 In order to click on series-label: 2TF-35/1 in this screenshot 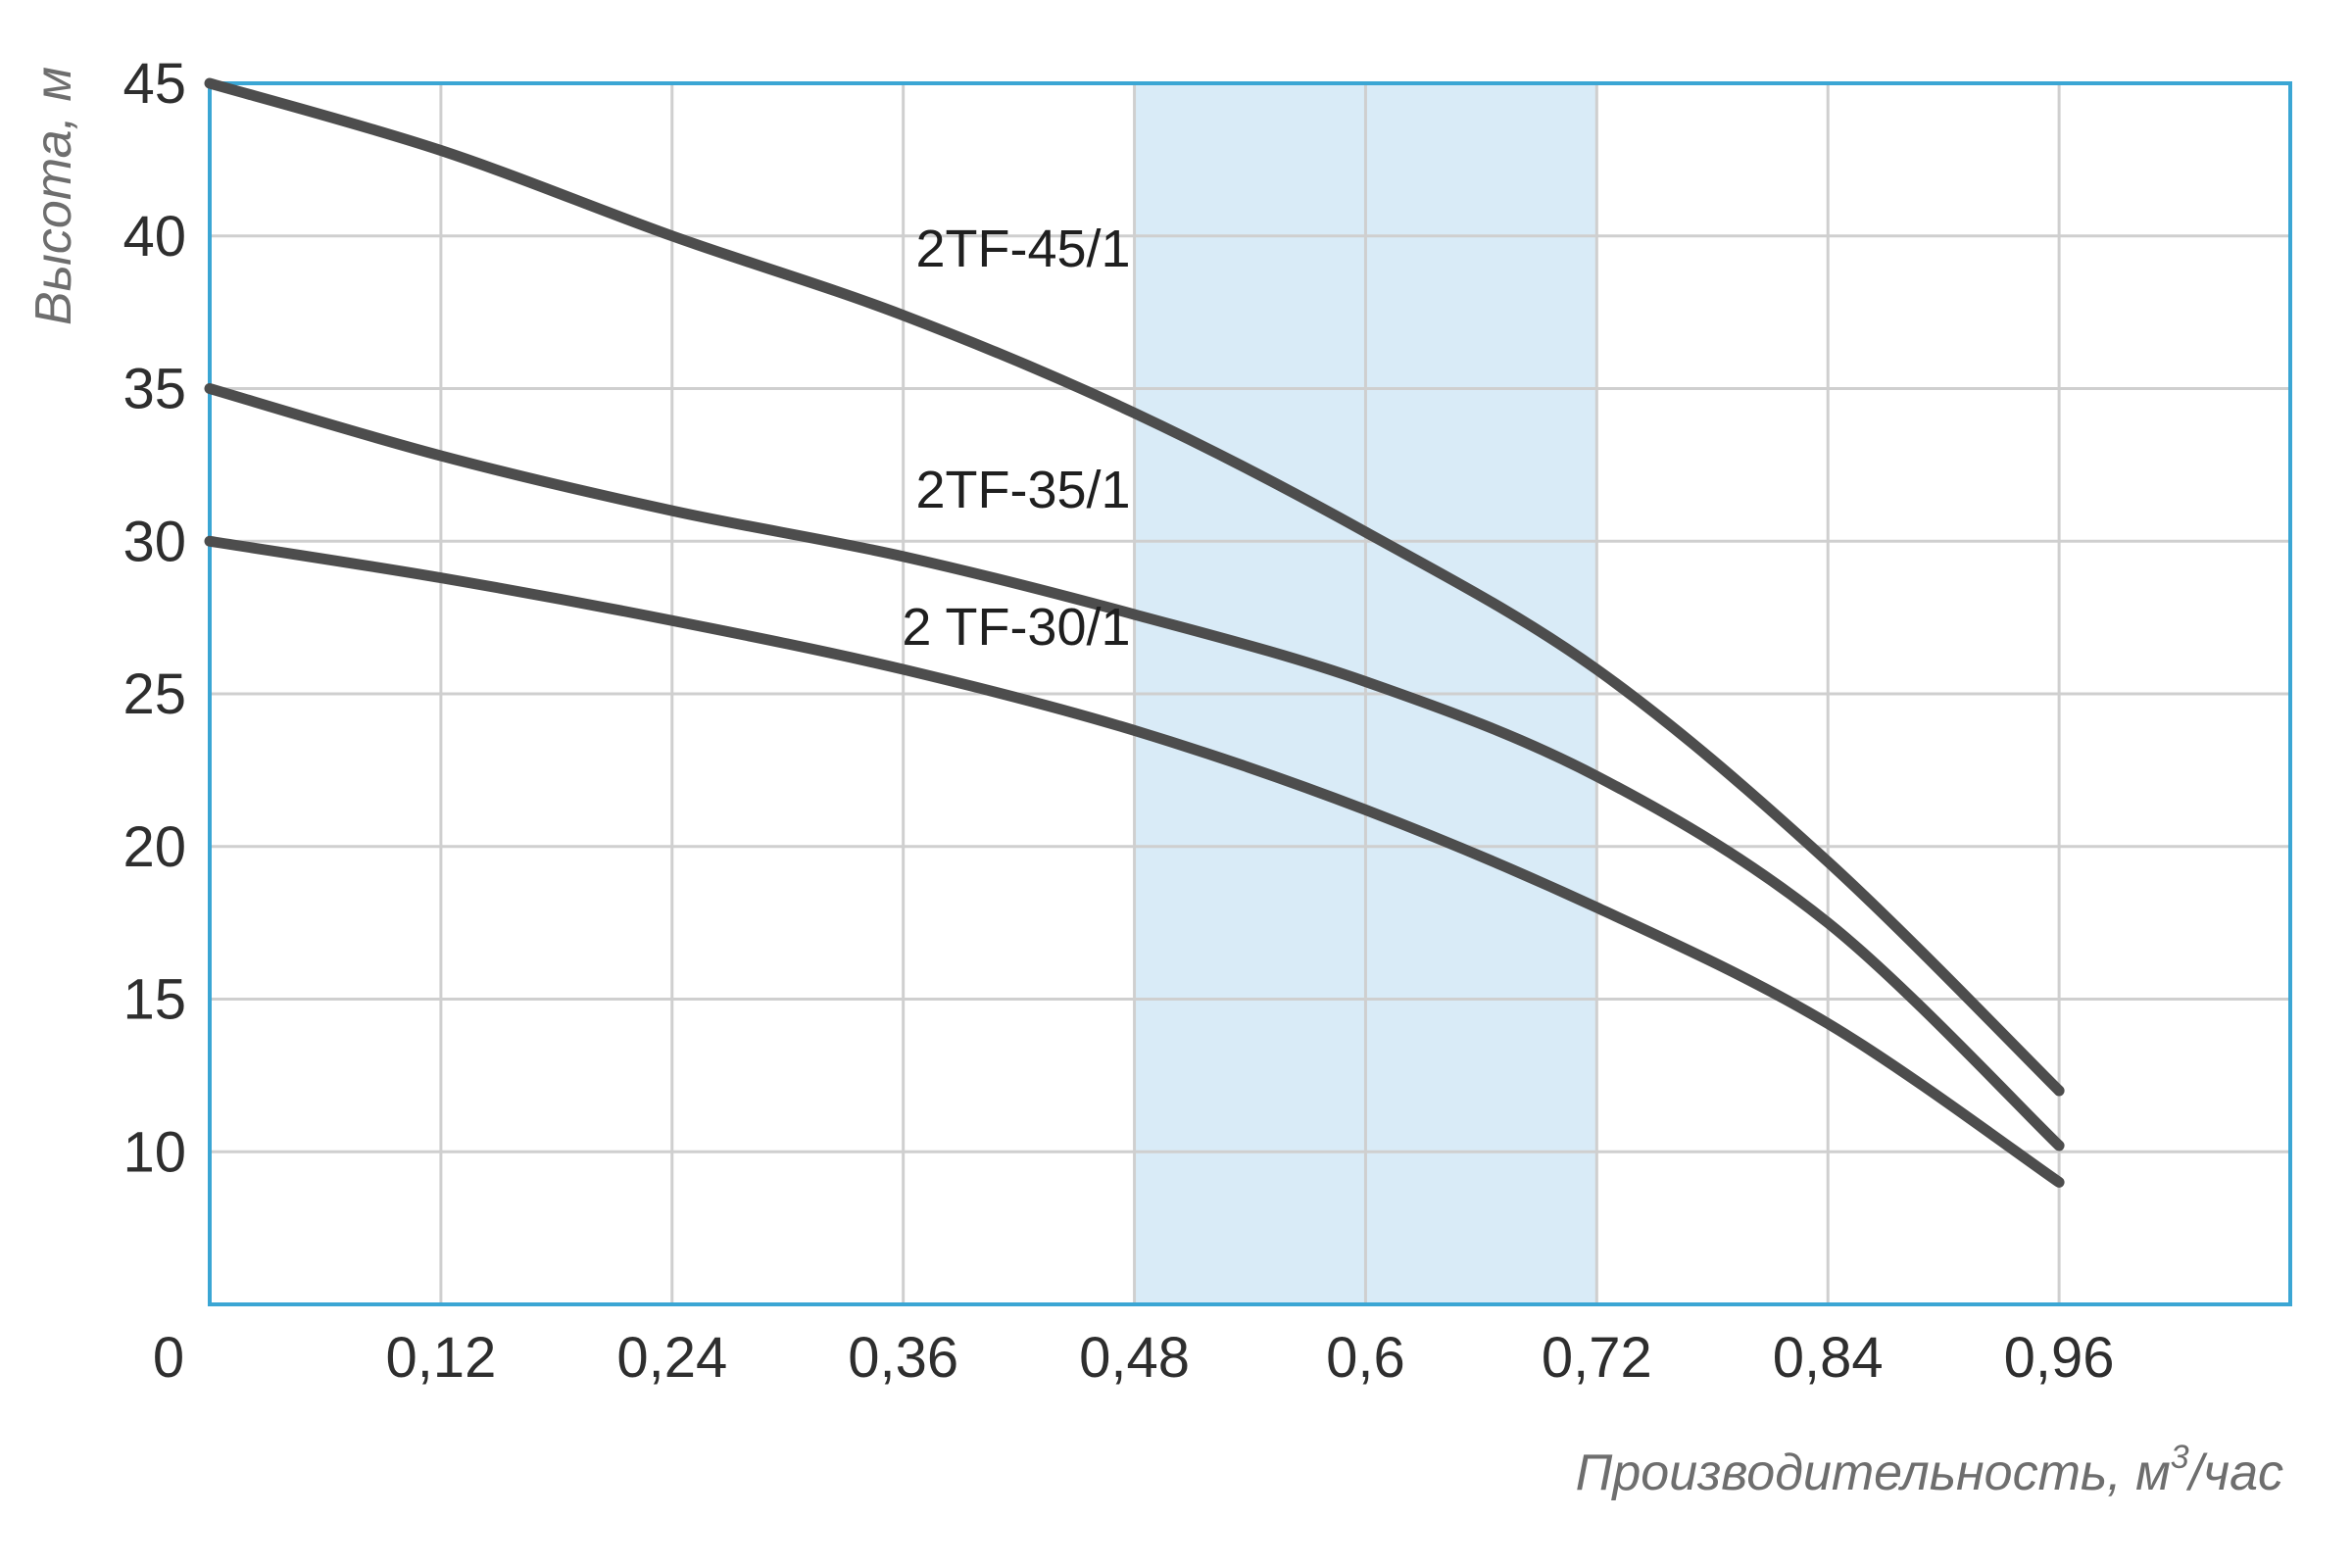, I will do `click(1022, 490)`.